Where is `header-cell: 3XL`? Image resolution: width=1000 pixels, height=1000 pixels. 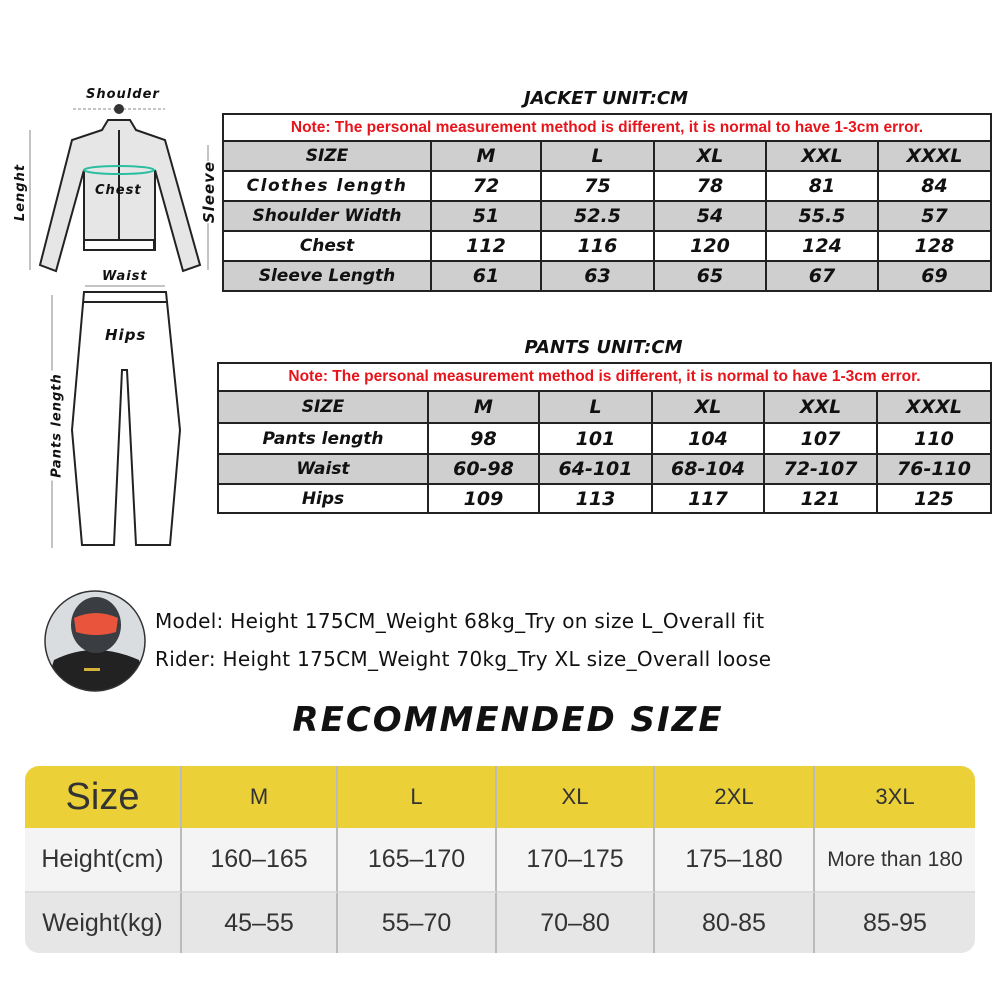 header-cell: 3XL is located at coordinates (895, 797).